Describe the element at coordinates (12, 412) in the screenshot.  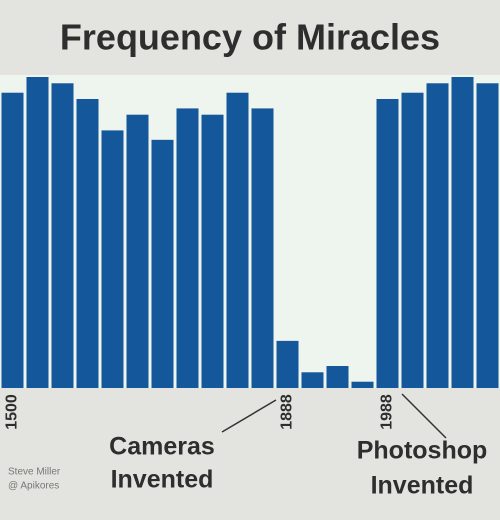
I see `x-tick-label: 1500` at that location.